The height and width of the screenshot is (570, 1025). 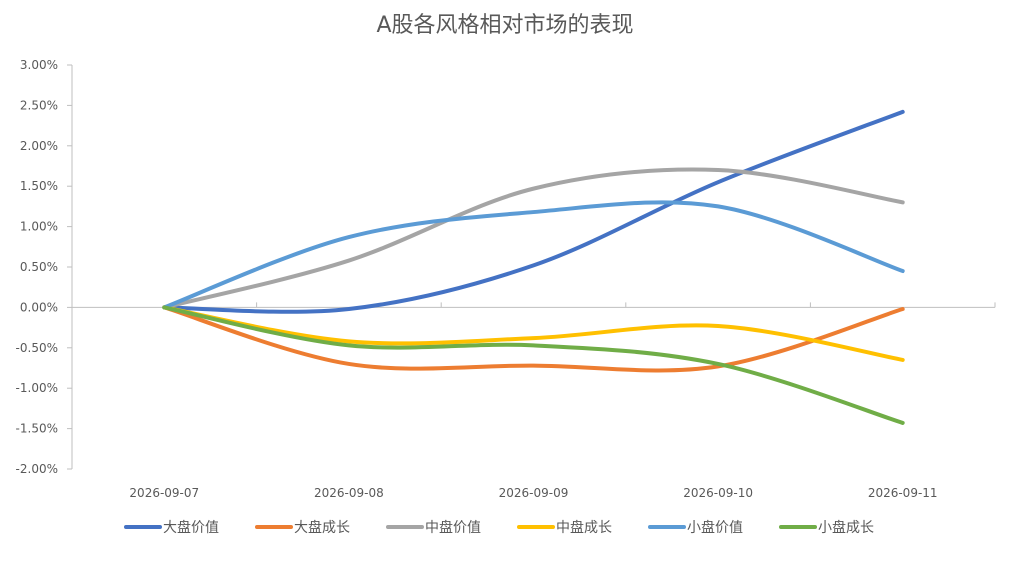 What do you see at coordinates (37, 348) in the screenshot?
I see `y-tick-label: -0.50%` at bounding box center [37, 348].